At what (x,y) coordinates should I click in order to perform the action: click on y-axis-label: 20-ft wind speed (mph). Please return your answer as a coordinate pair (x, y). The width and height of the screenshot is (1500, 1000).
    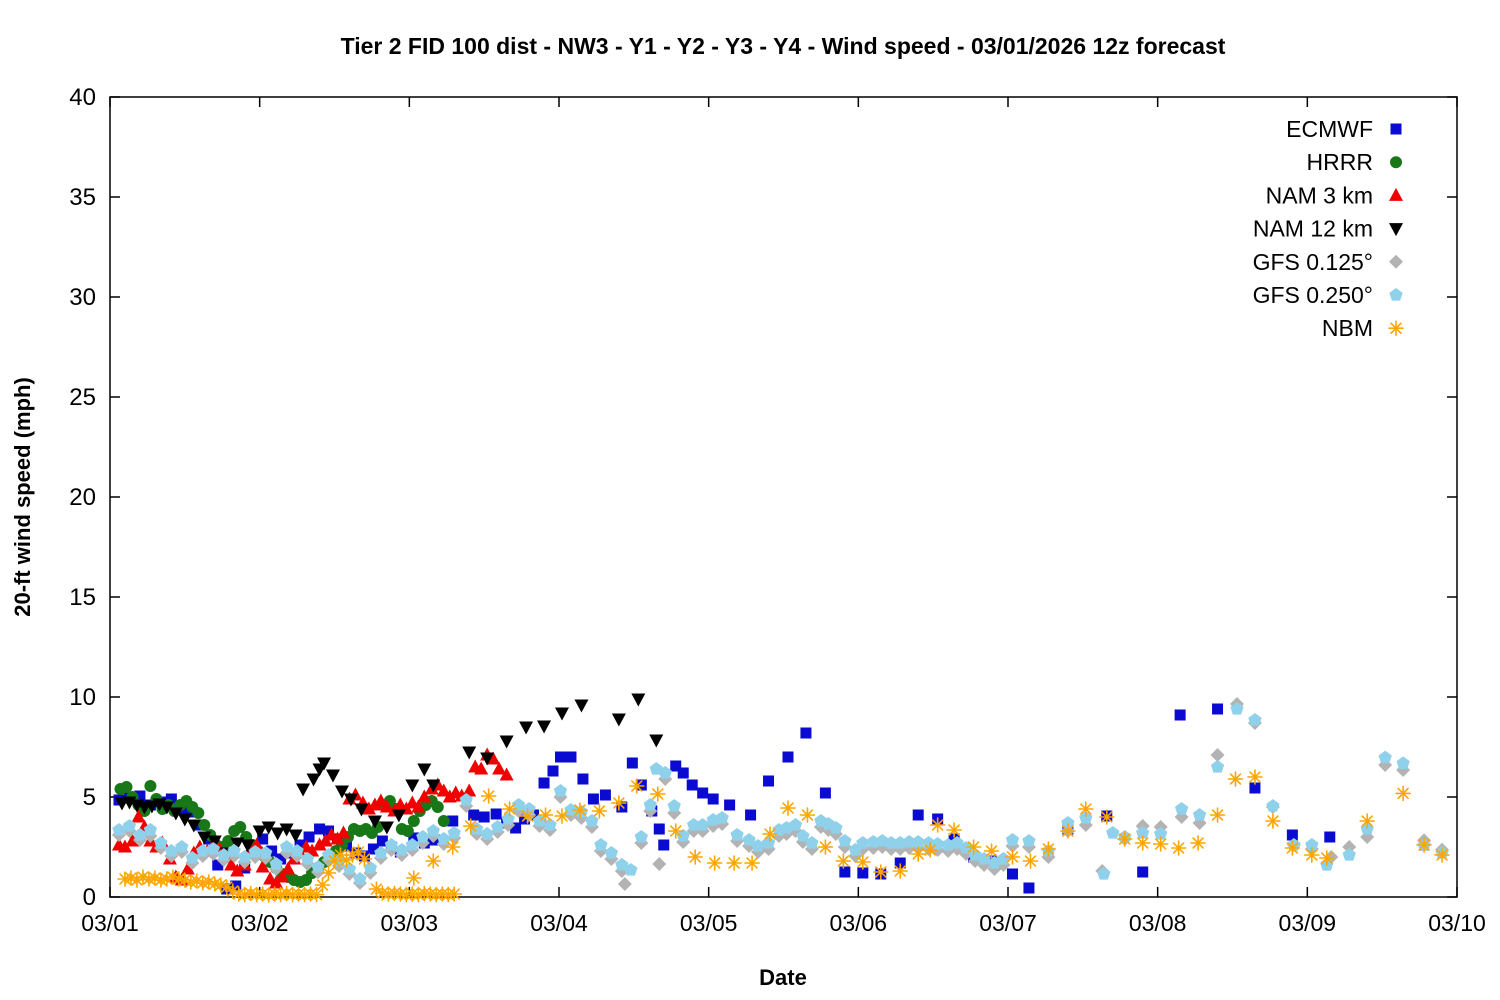
    Looking at the image, I should click on (22, 497).